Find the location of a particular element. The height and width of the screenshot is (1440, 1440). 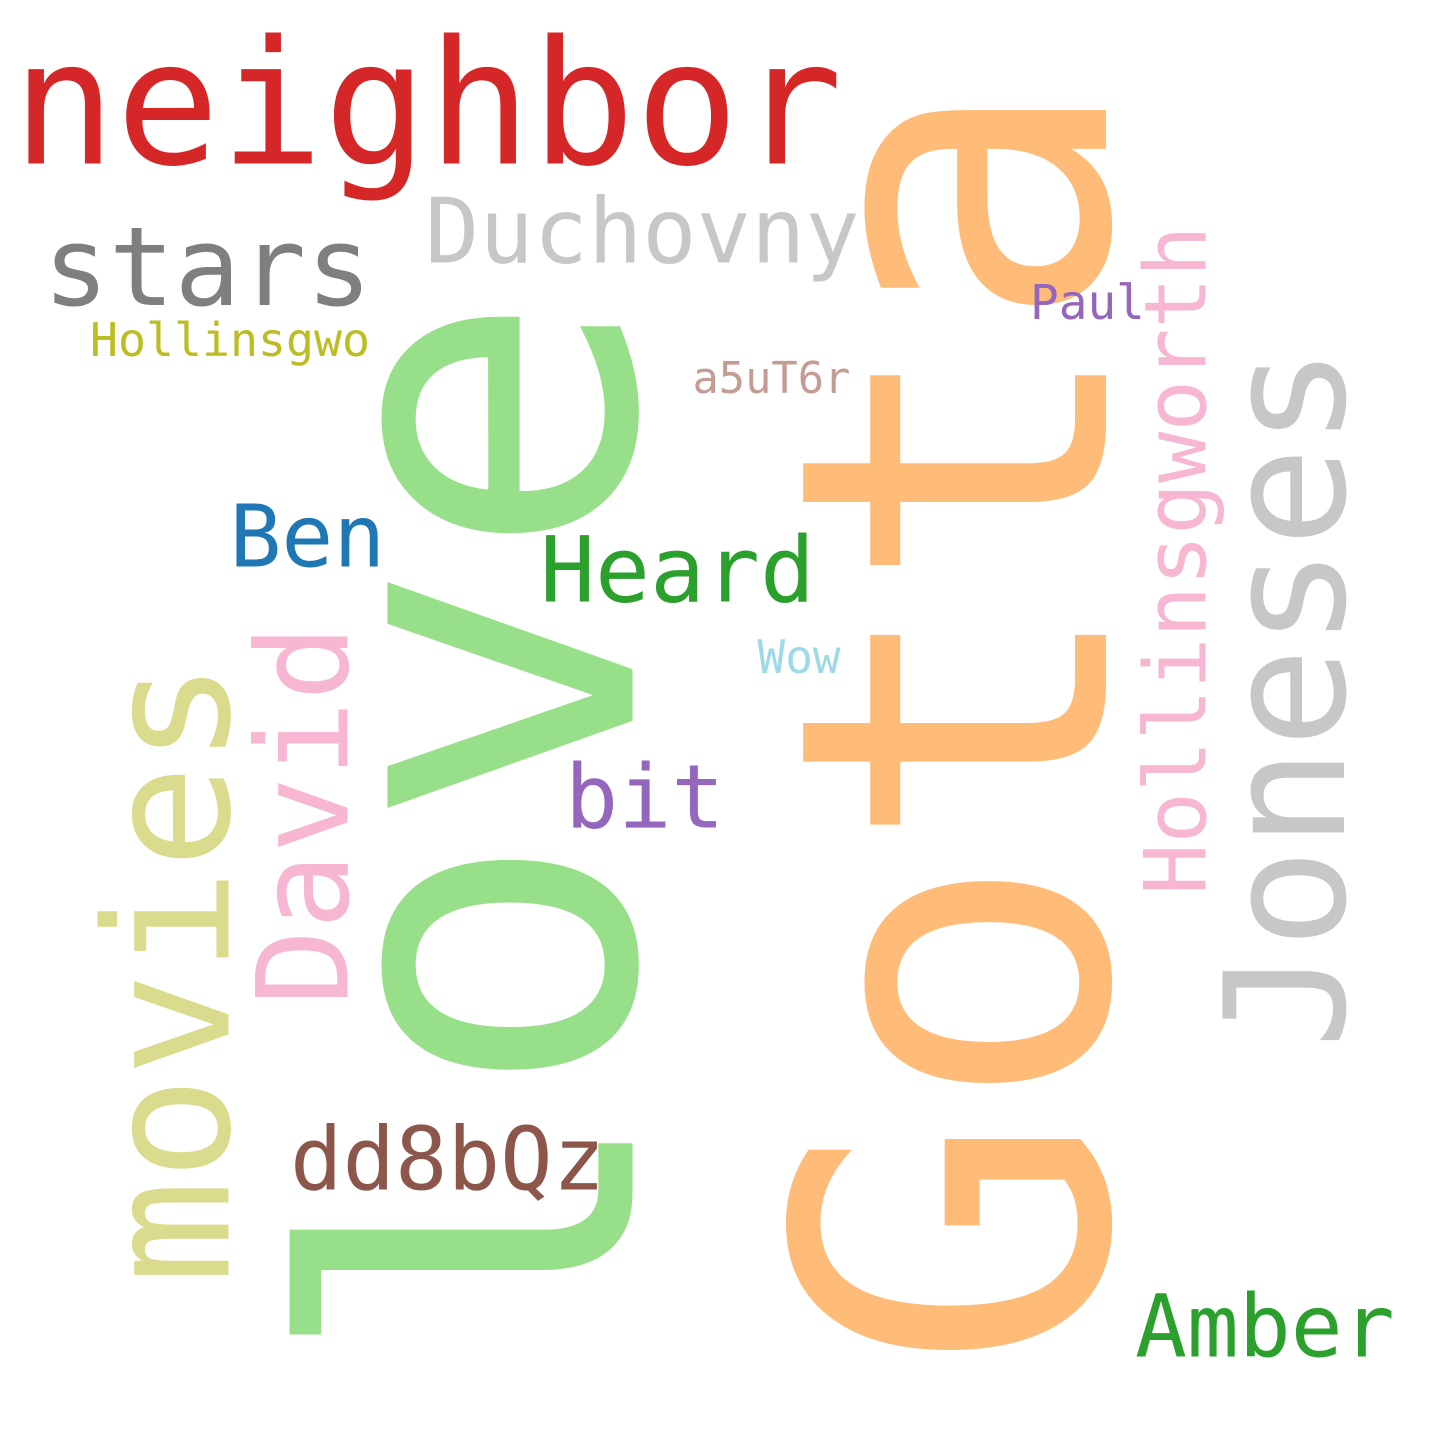

word-amber: Amber is located at coordinates (1265, 1327).